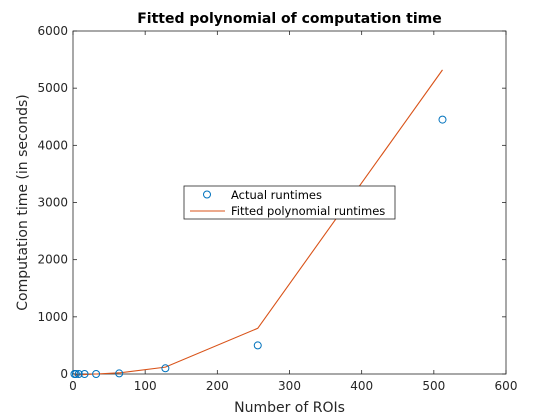 The width and height of the screenshot is (560, 420). What do you see at coordinates (52, 31) in the screenshot?
I see `y-tick-label: 6000` at bounding box center [52, 31].